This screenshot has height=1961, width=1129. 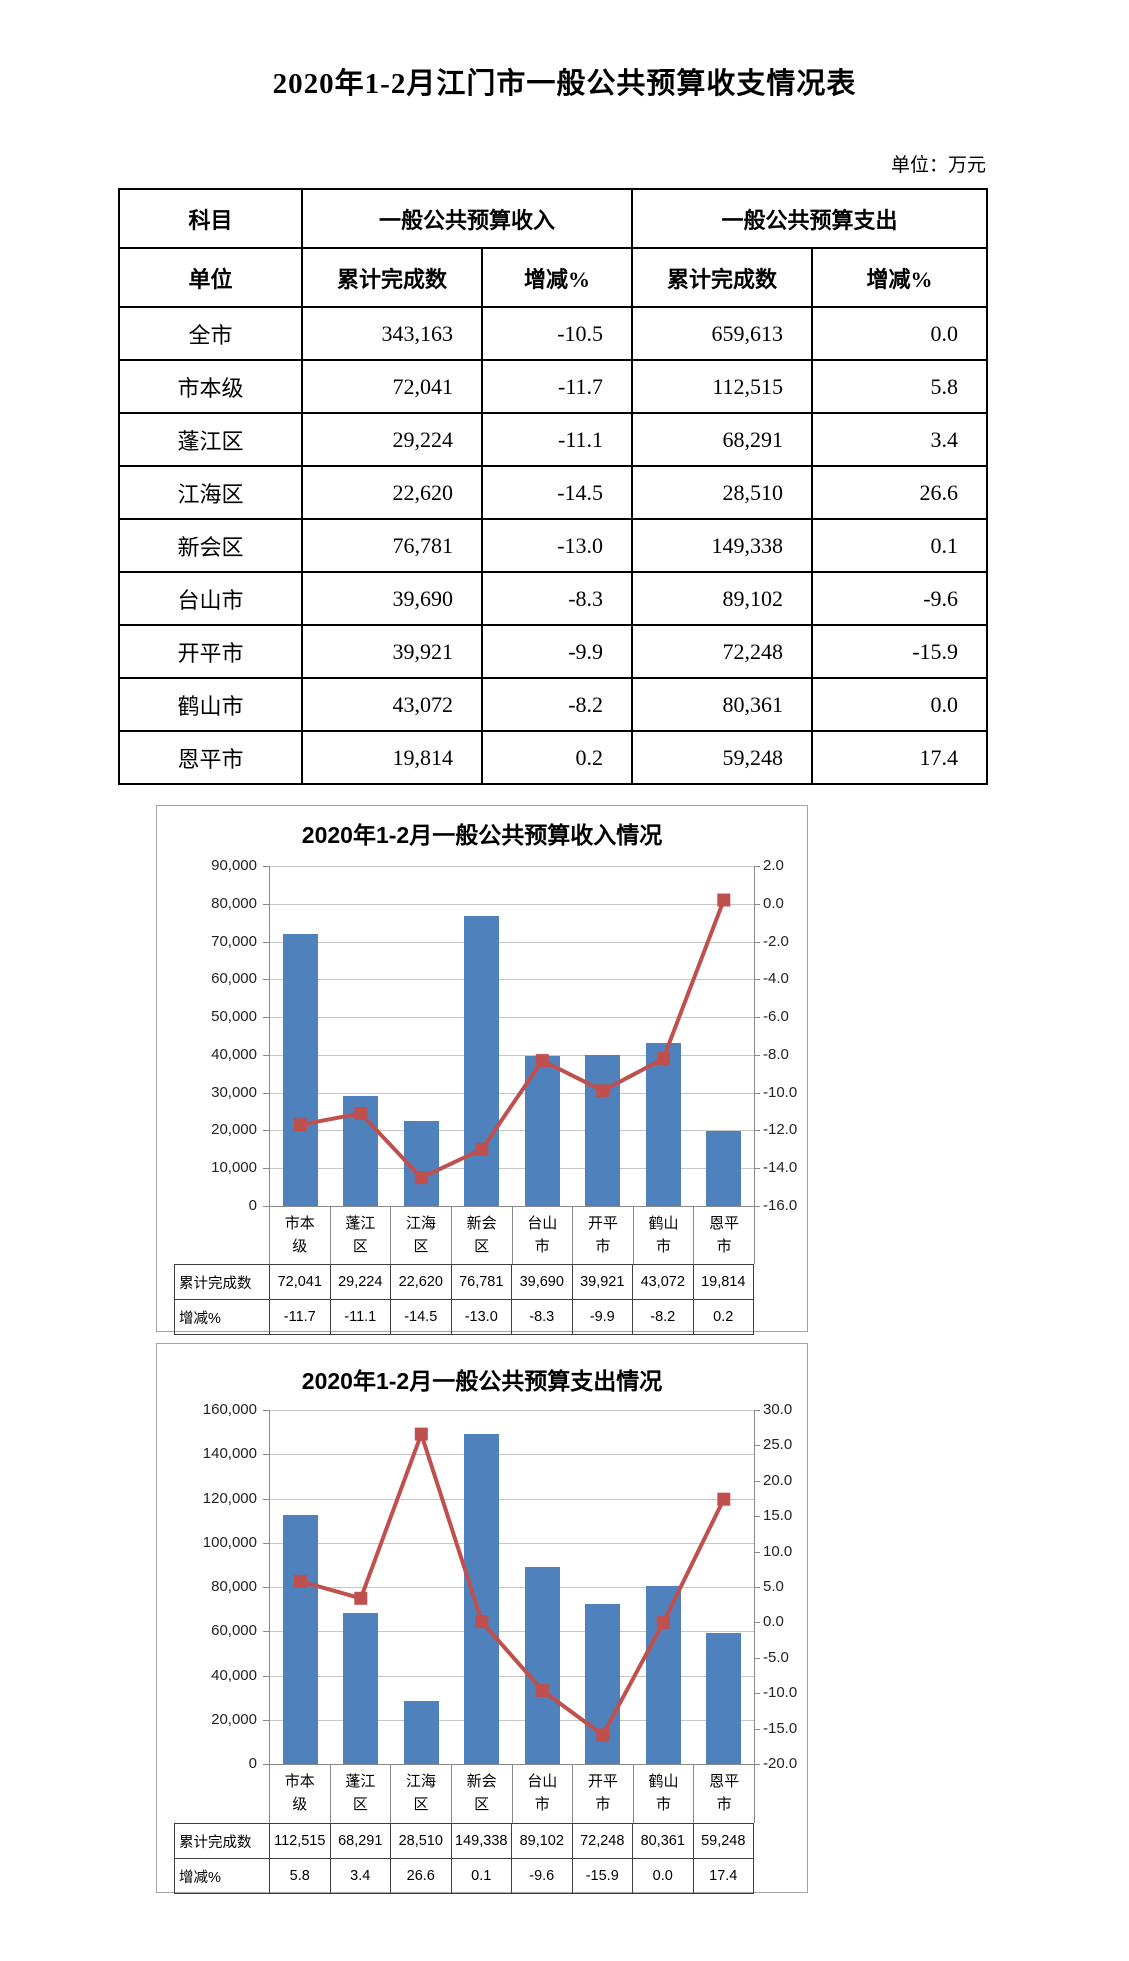 I want to click on y-axis-left-label: 60,000, so click(x=234, y=979).